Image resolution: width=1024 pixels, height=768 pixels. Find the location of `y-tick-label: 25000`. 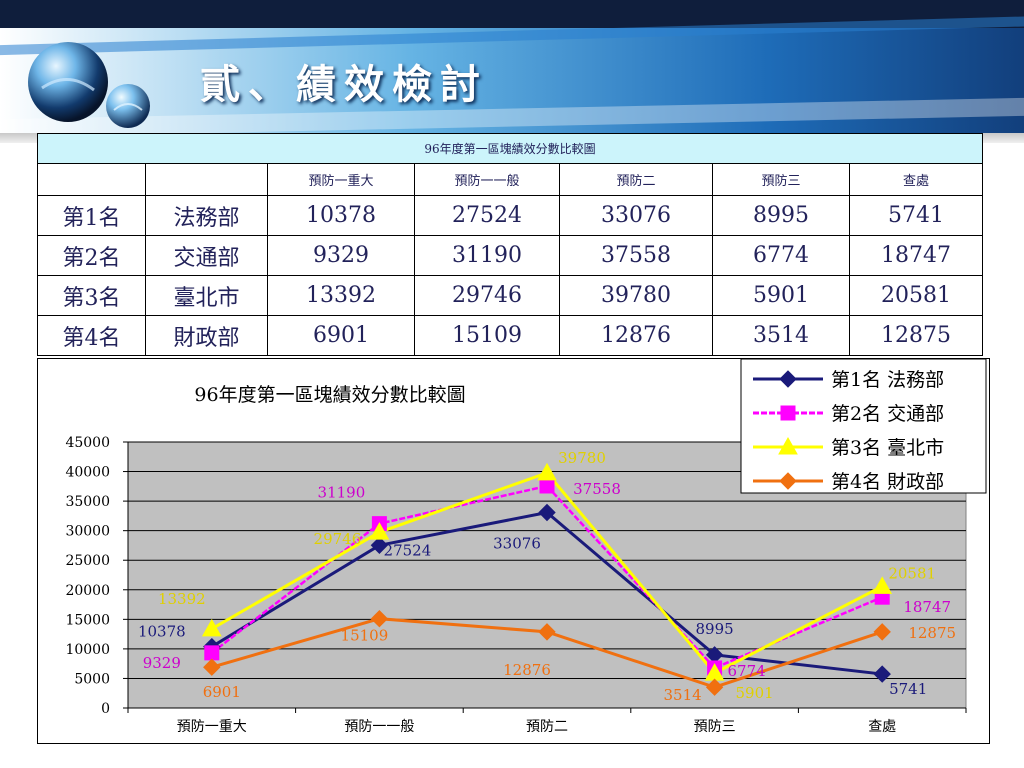

y-tick-label: 25000 is located at coordinates (87, 561).